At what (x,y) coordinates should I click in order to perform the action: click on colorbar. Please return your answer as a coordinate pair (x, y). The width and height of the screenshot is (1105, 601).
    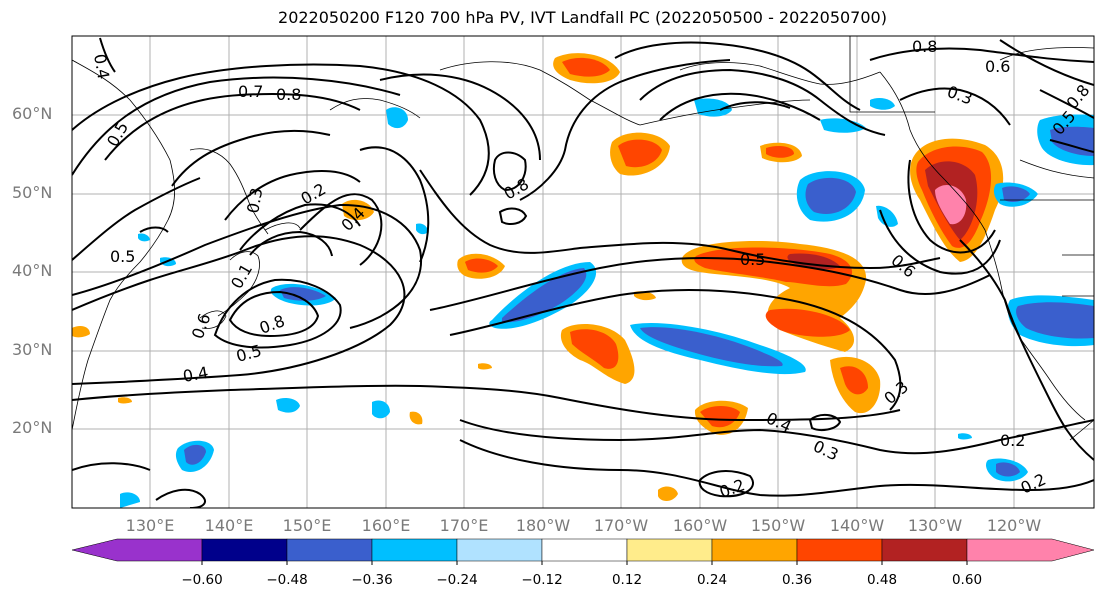
    Looking at the image, I should click on (583, 550).